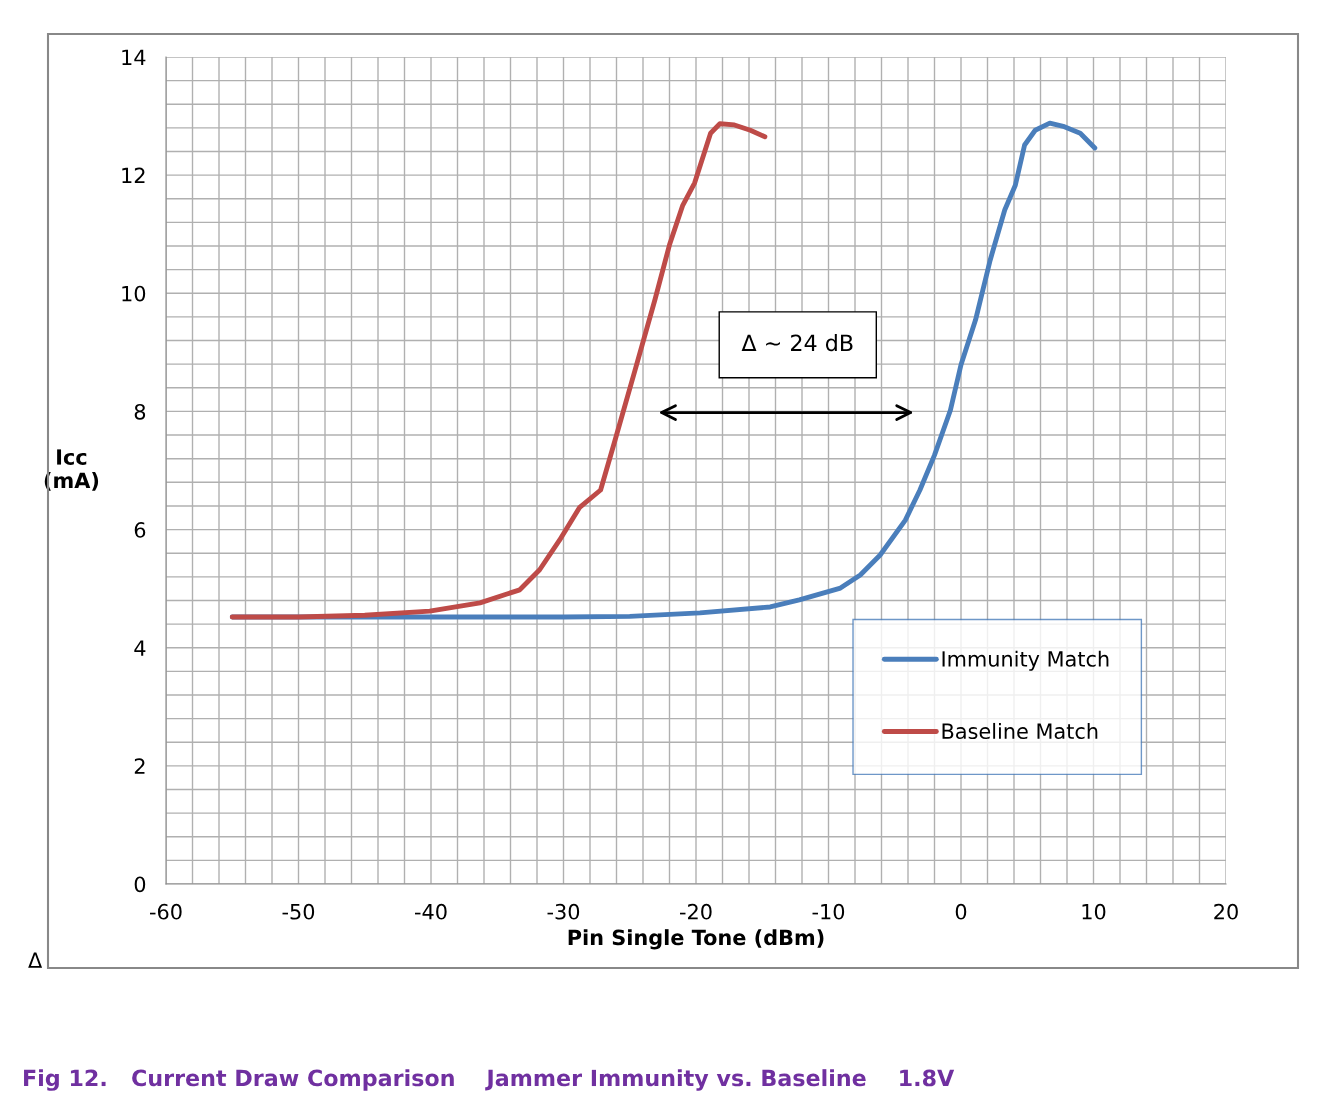 The image size is (1325, 1096). What do you see at coordinates (1094, 911) in the screenshot?
I see `x-tick-label: 10` at bounding box center [1094, 911].